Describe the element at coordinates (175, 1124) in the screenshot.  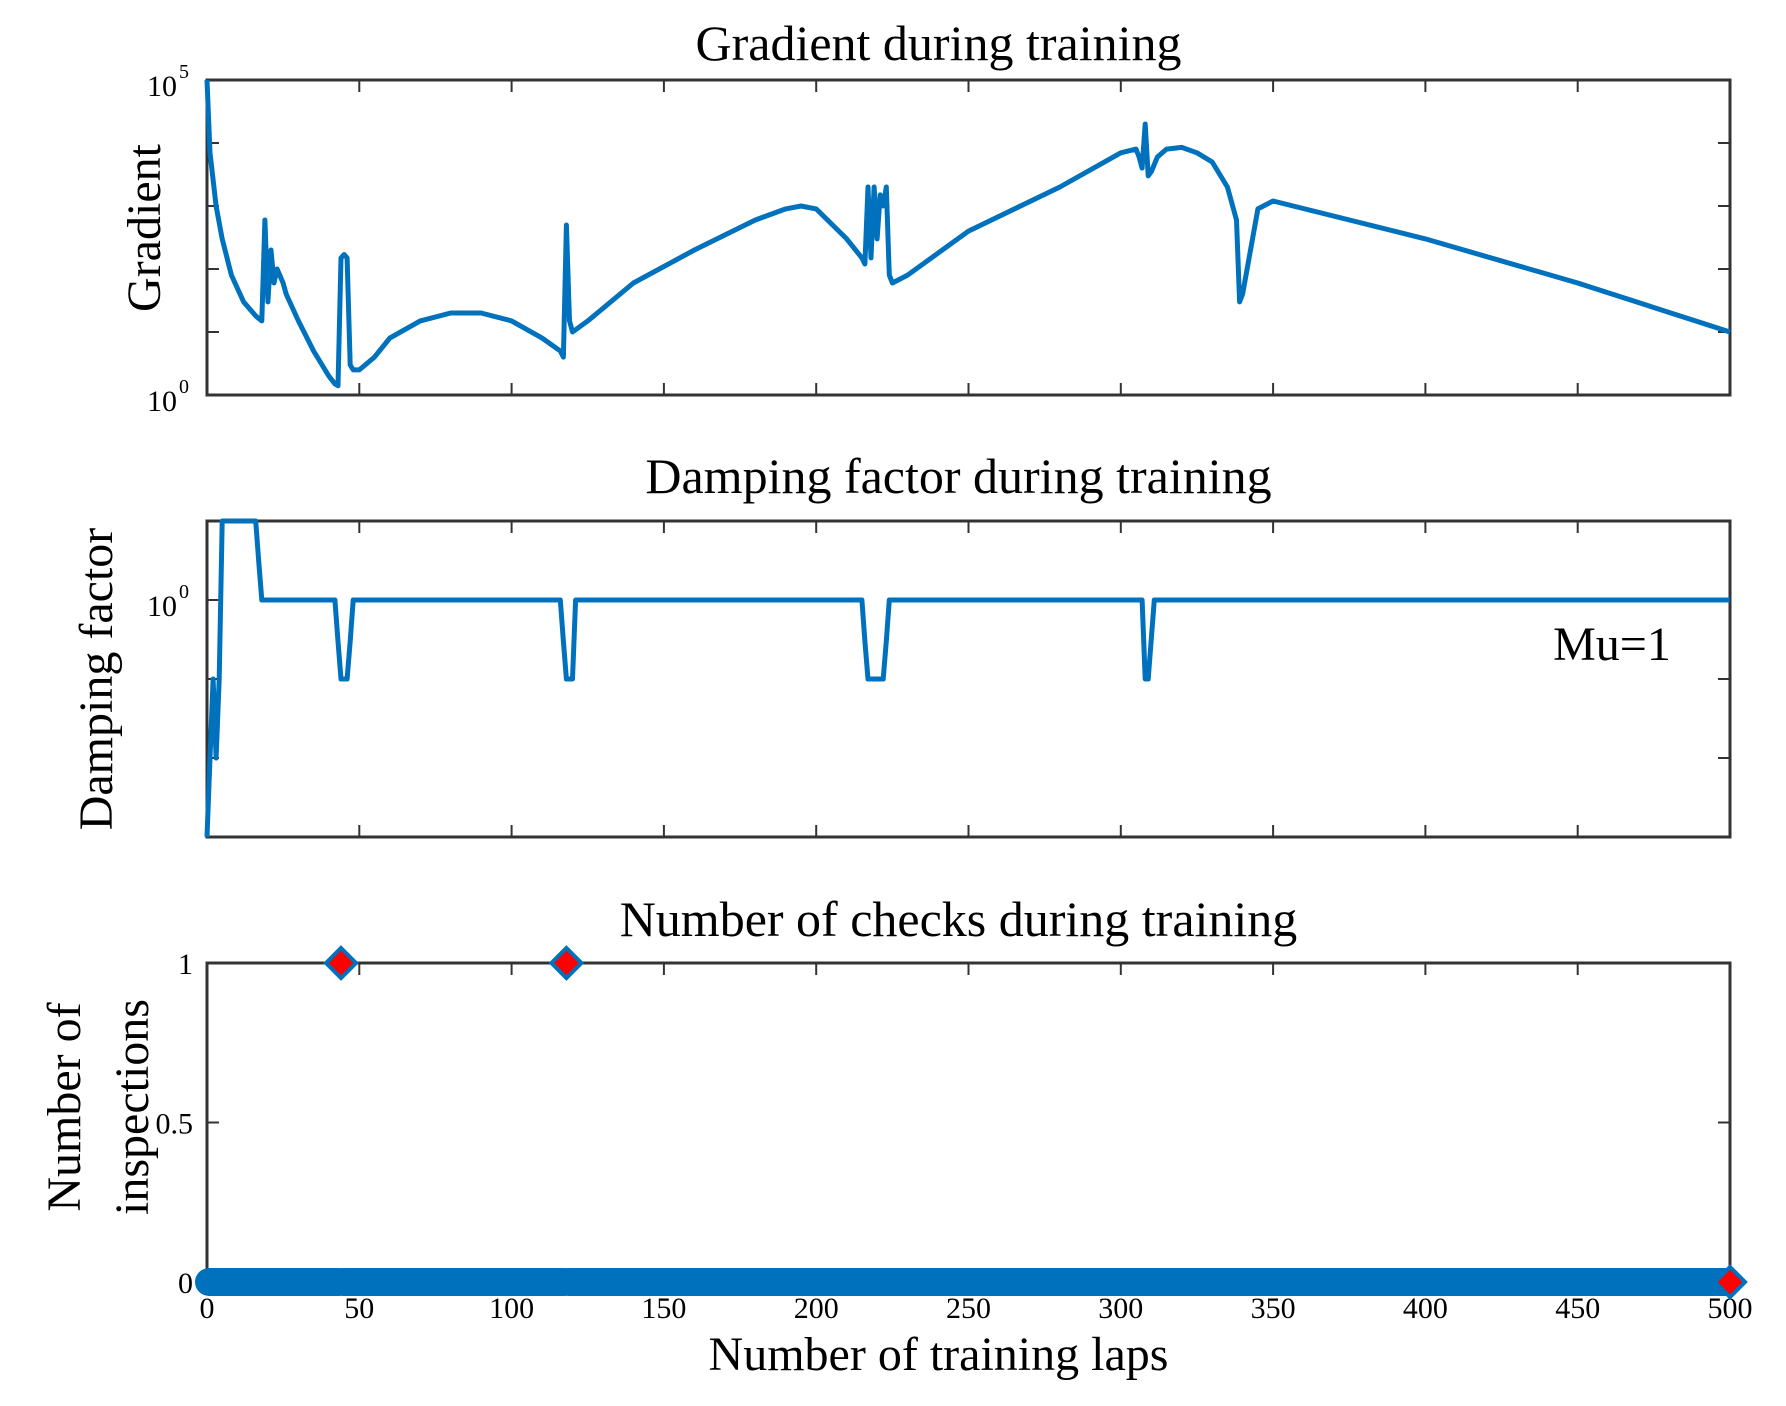
I see `y-tick-label: 0.5` at that location.